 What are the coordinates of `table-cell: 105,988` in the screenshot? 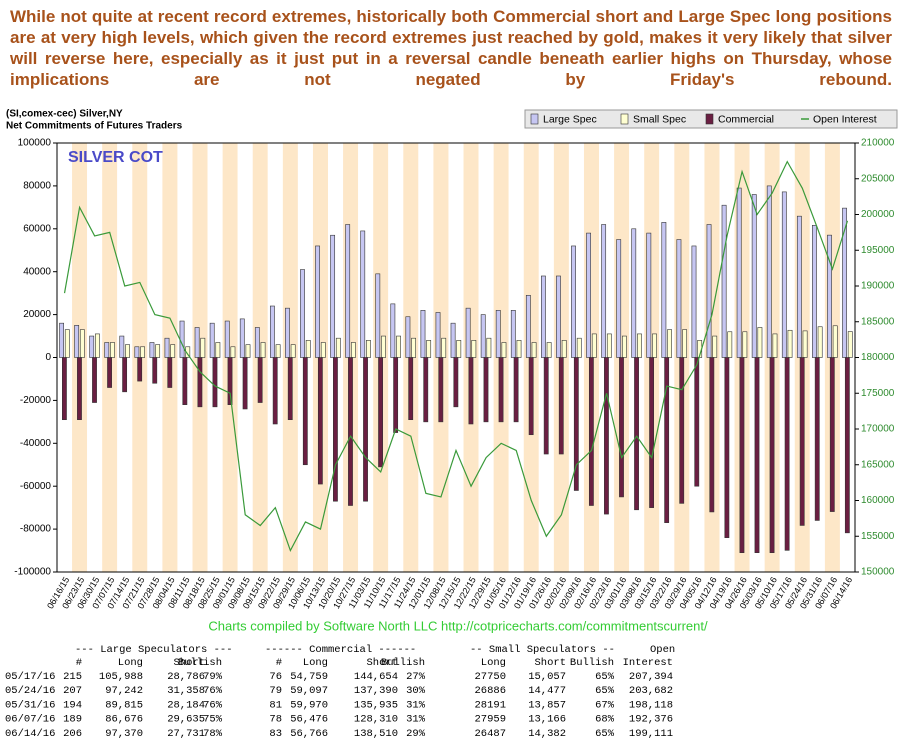 It's located at (121, 677).